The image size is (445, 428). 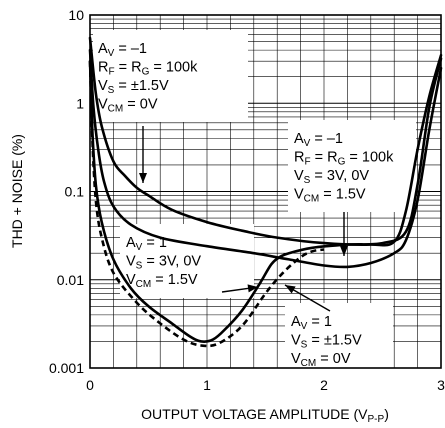 What do you see at coordinates (386, 414) in the screenshot?
I see `x-axis-label-close: )` at bounding box center [386, 414].